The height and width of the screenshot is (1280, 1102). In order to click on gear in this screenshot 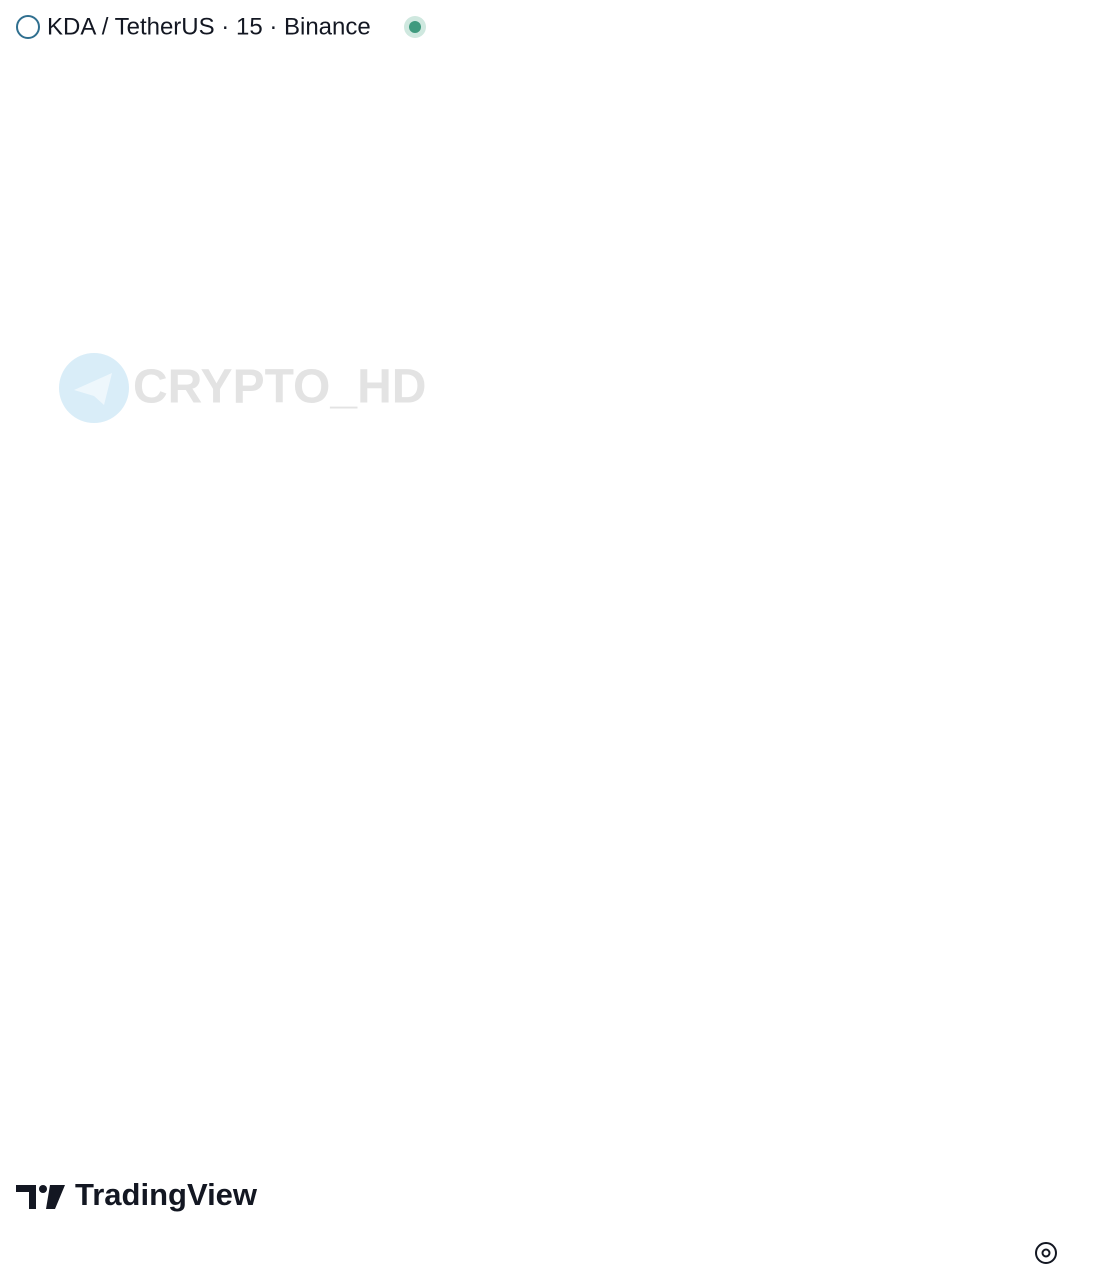, I will do `click(1046, 1253)`.